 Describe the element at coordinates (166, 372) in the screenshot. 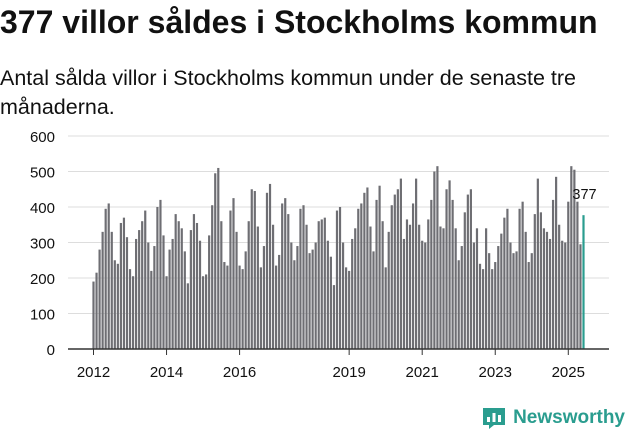

I see `x-tick-label: 2014` at that location.